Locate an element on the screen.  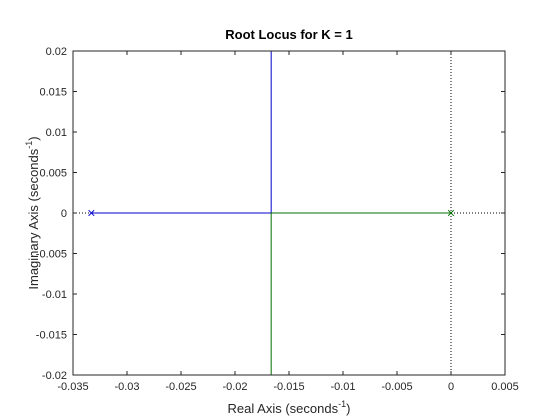
x-tick-label: -0.035 is located at coordinates (72, 387).